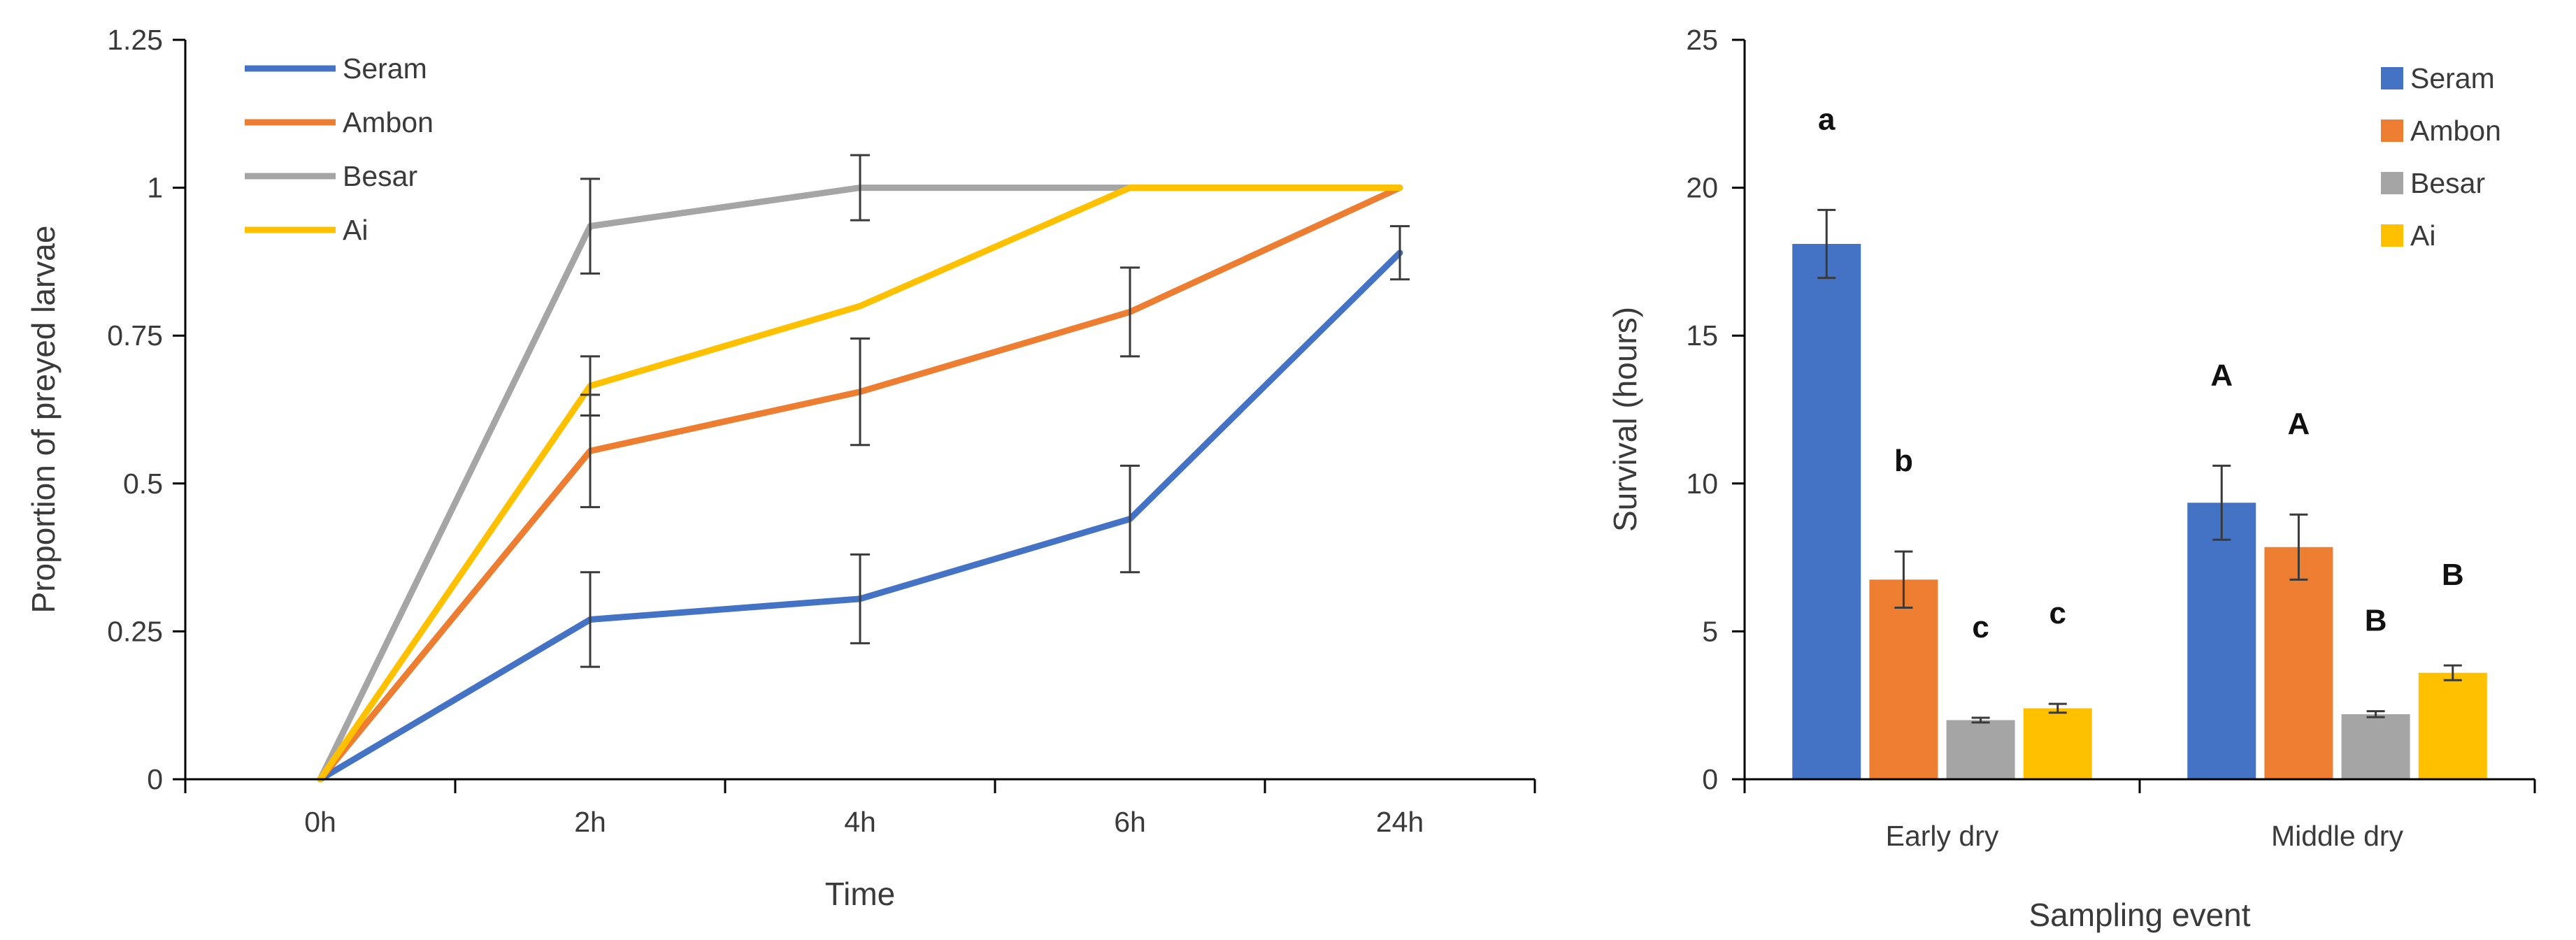 The image size is (2576, 940). What do you see at coordinates (1400, 822) in the screenshot?
I see `x-tick-label: 24h` at bounding box center [1400, 822].